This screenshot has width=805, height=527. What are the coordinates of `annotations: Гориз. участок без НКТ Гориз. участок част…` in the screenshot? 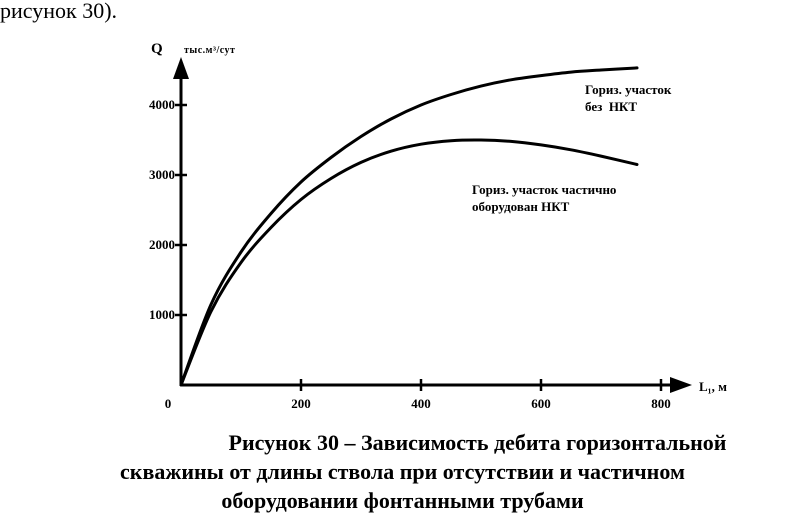 It's located at (572, 148).